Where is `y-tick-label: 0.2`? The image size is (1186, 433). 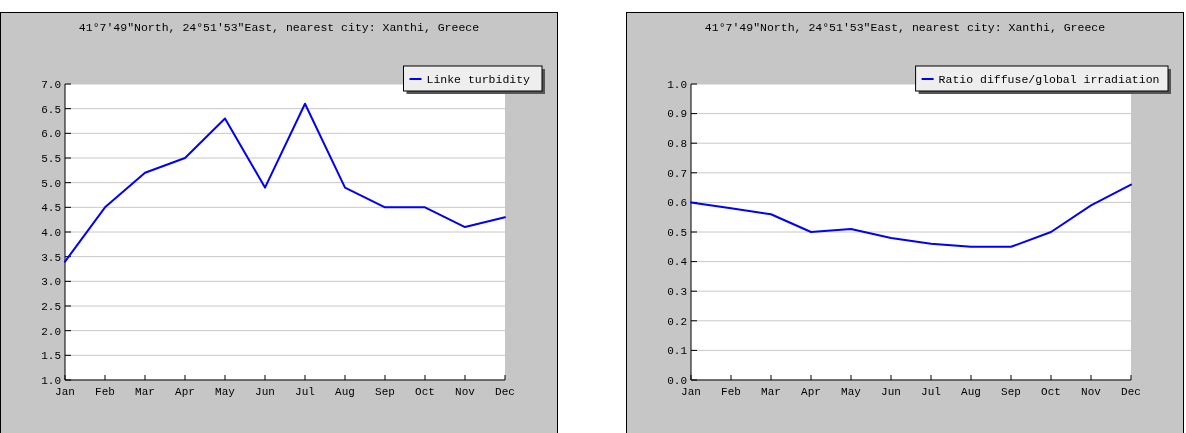
y-tick-label: 0.2 is located at coordinates (677, 321).